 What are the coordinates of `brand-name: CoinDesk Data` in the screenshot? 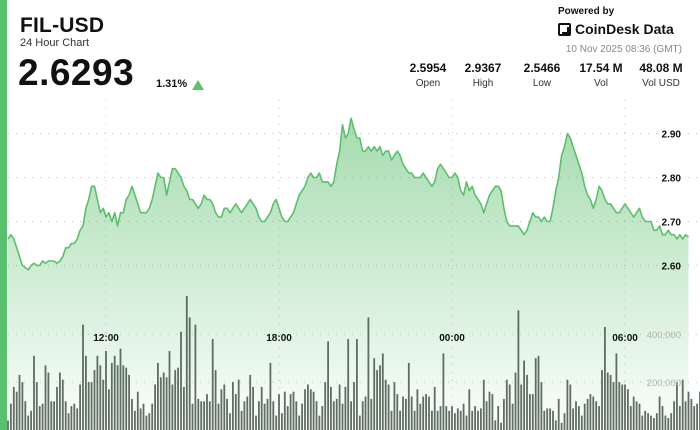 It's located at (624, 29).